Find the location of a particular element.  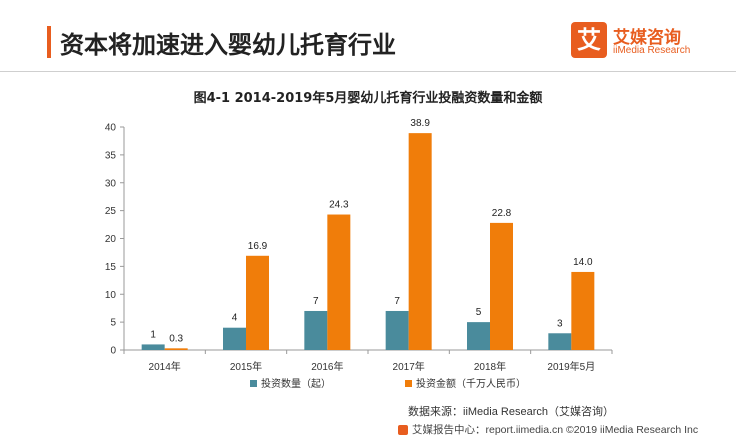

data-label: 3 is located at coordinates (560, 323).